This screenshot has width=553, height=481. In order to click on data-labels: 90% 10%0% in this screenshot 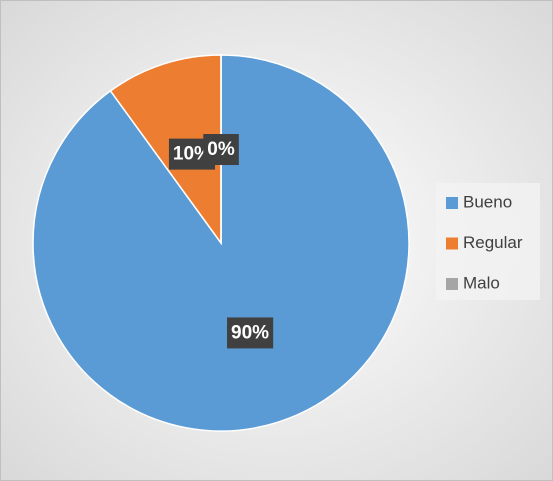, I will do `click(221, 241)`.